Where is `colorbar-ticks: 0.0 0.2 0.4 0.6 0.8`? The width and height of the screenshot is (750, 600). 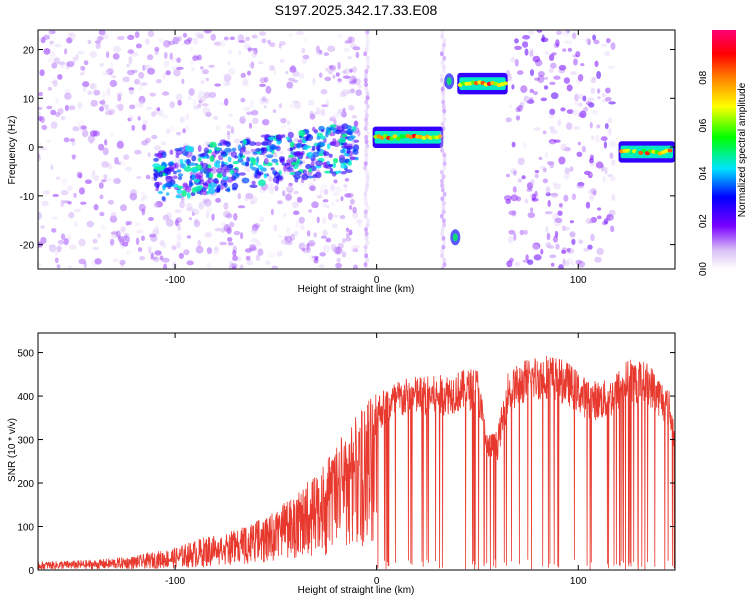 colorbar-ticks: 0.0 0.2 0.4 0.6 0.8 is located at coordinates (703, 173).